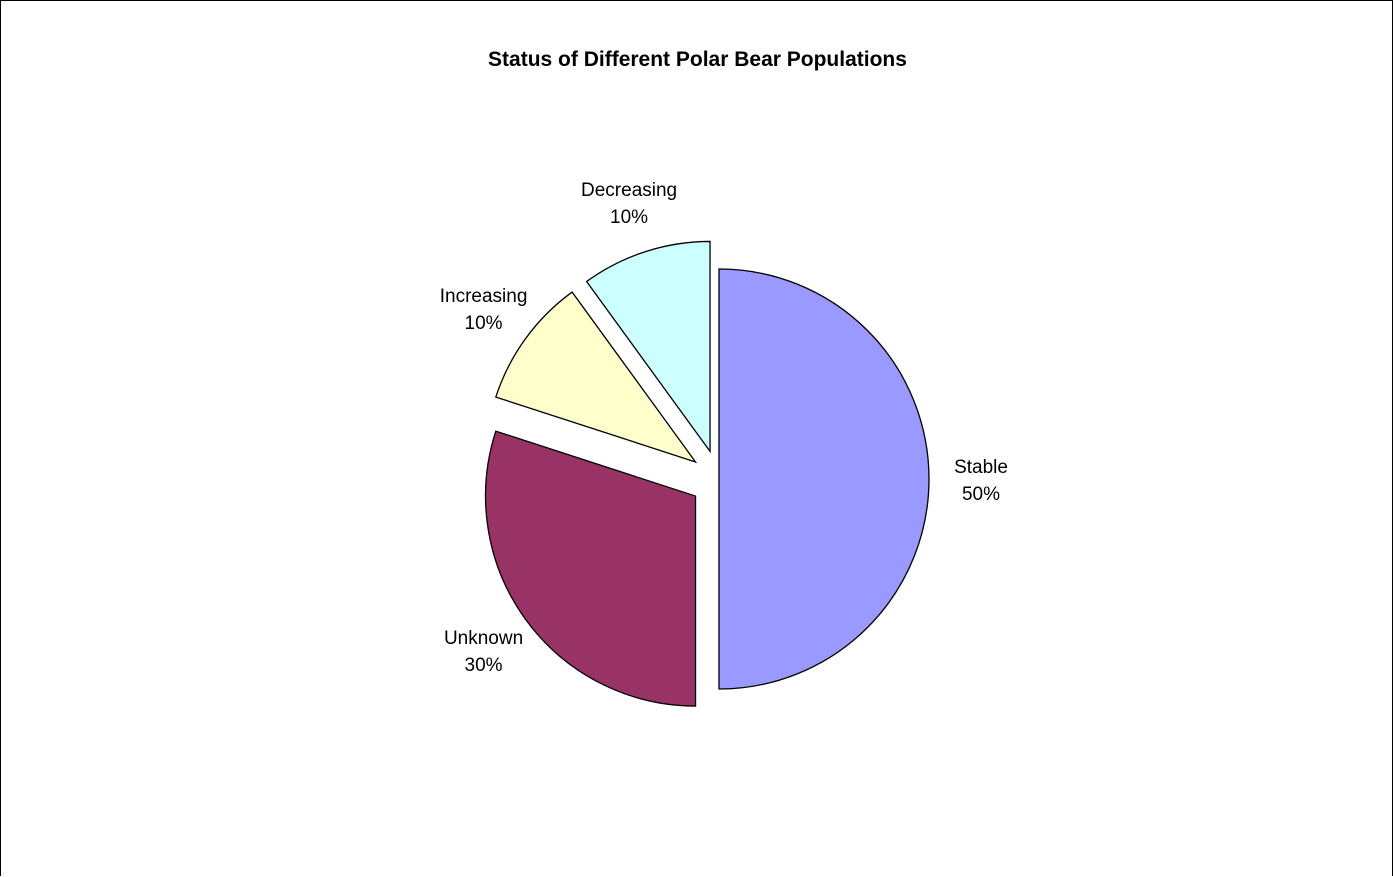 This screenshot has height=877, width=1393. Describe the element at coordinates (981, 467) in the screenshot. I see `slice-label-name: Stable` at that location.